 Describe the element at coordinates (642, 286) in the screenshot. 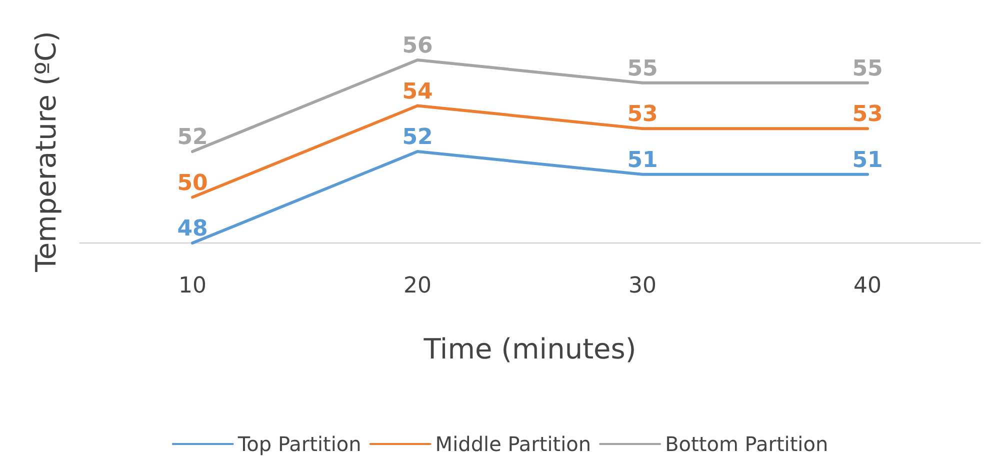

I see `x-tick-label: 30` at that location.